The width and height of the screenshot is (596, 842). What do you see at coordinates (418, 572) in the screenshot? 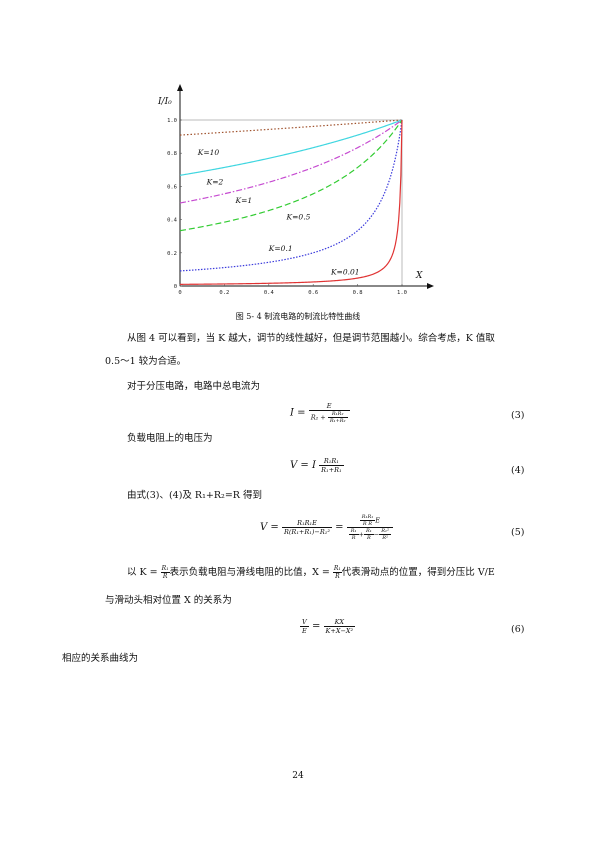
I see `paragraph-5-part-c: 代表滑动点的位置，得到分压比 V/E` at bounding box center [418, 572].